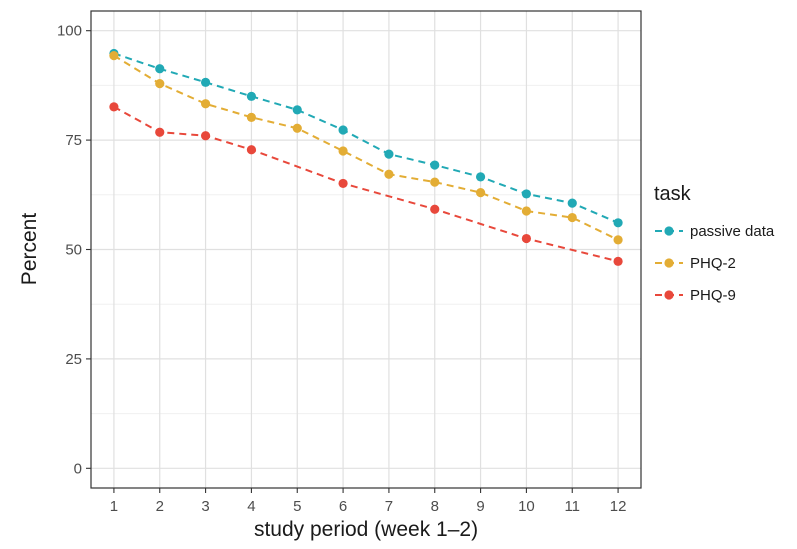 The image size is (797, 549). I want to click on y-axis: 0 25 50 75 100, so click(74, 250).